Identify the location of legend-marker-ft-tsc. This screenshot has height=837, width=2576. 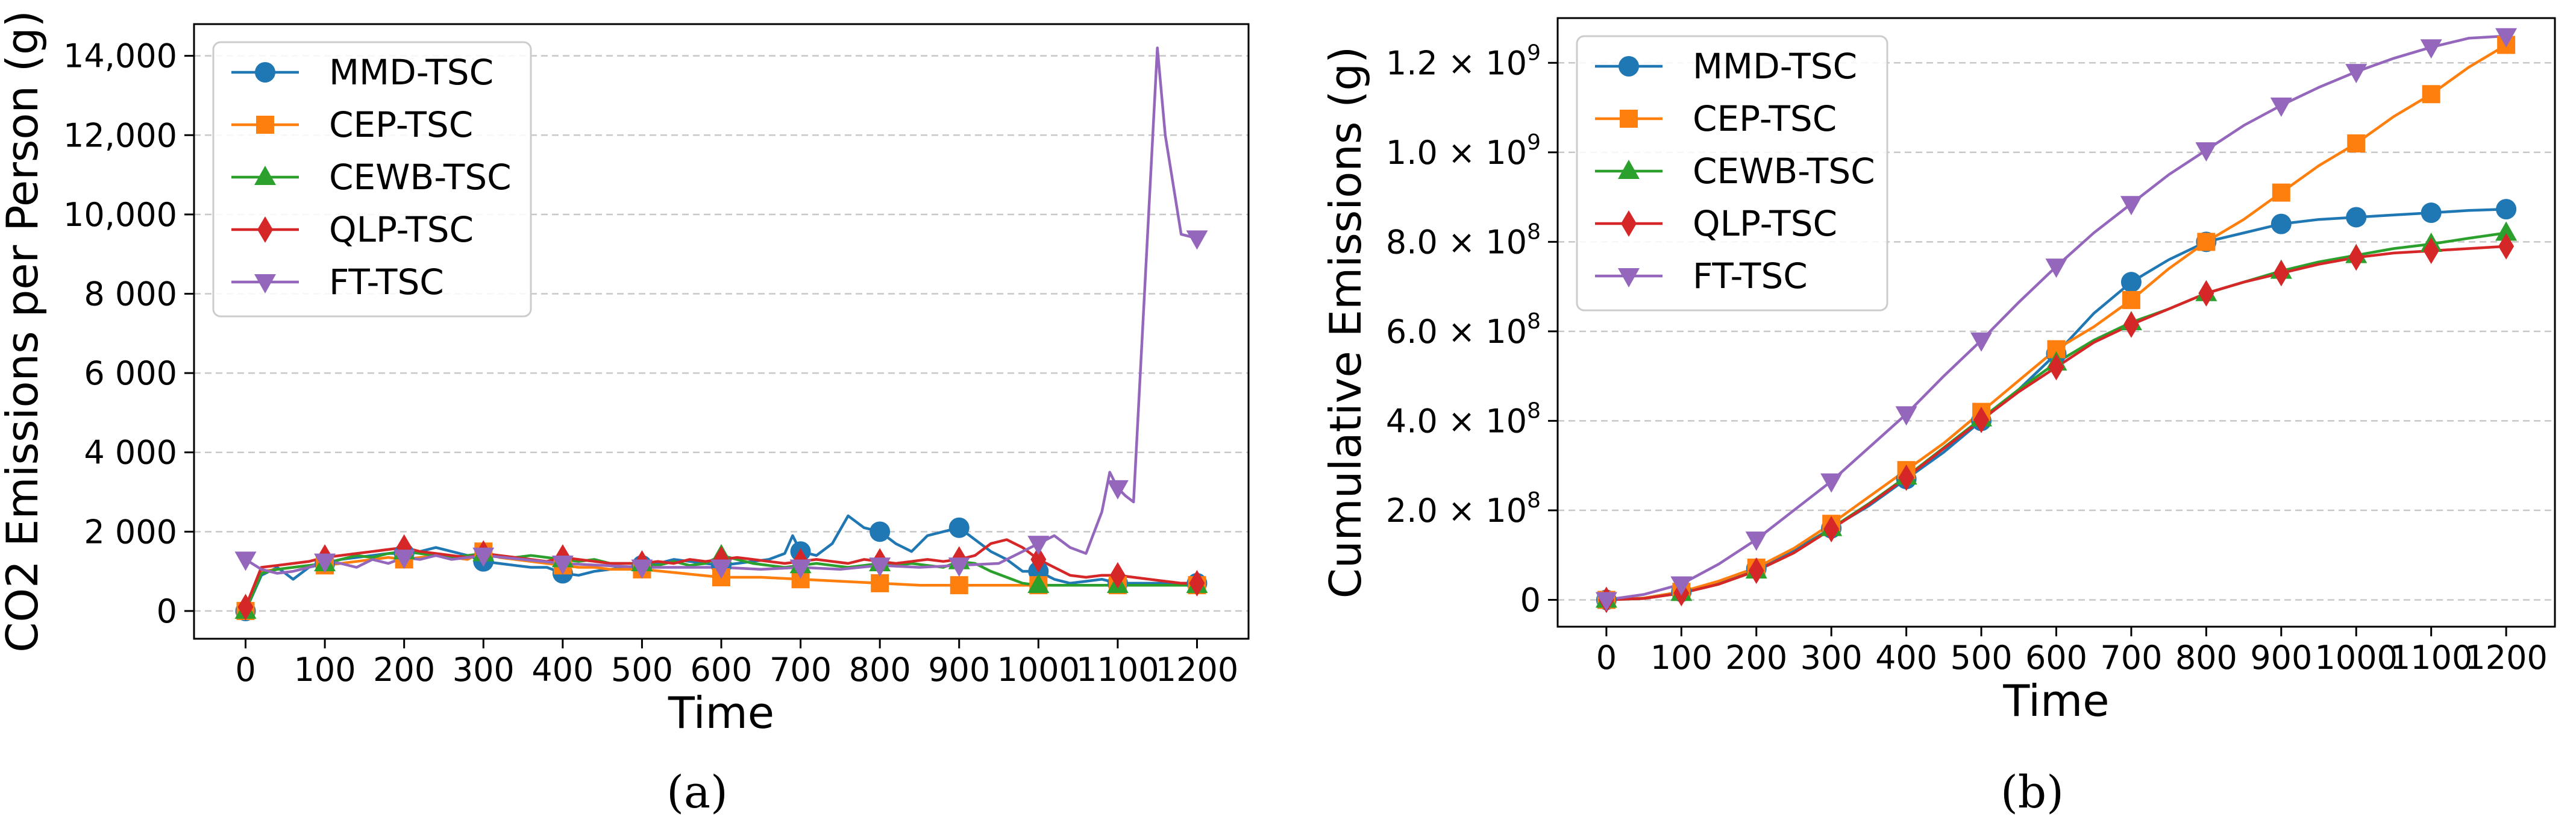
(265, 283).